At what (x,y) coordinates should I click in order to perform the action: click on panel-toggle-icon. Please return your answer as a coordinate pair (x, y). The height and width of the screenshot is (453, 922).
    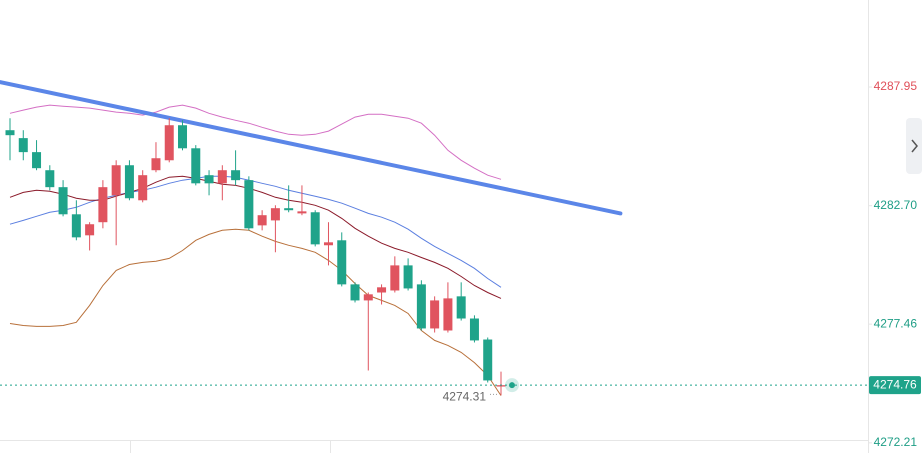
    Looking at the image, I should click on (914, 146).